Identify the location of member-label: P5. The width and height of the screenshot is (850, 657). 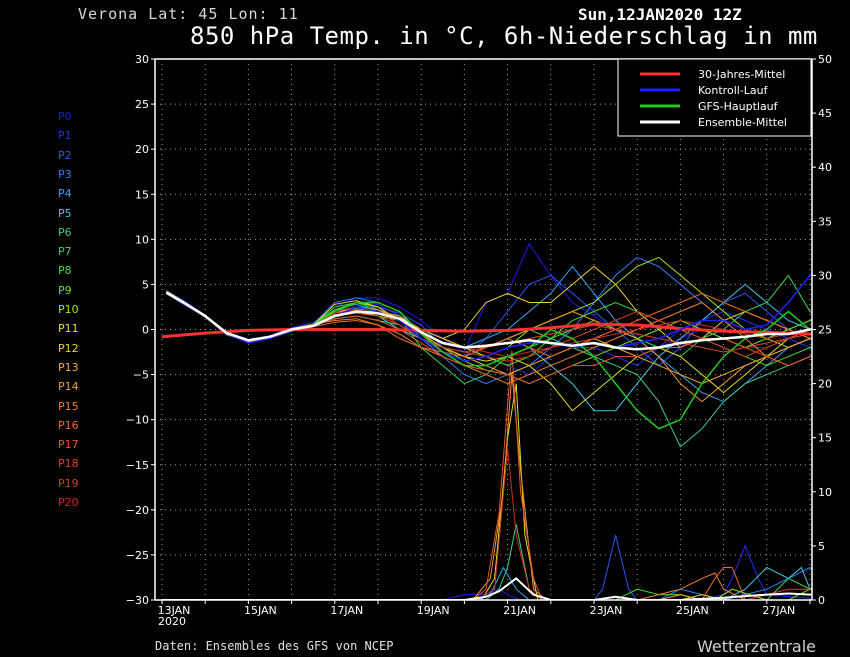
(65, 213).